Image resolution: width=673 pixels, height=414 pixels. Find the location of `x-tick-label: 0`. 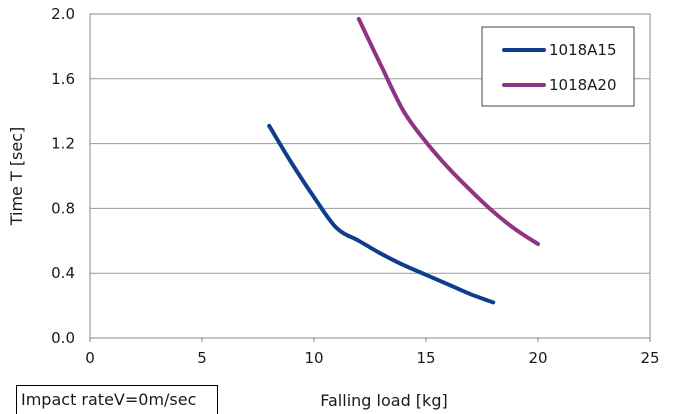

x-tick-label: 0 is located at coordinates (90, 358).